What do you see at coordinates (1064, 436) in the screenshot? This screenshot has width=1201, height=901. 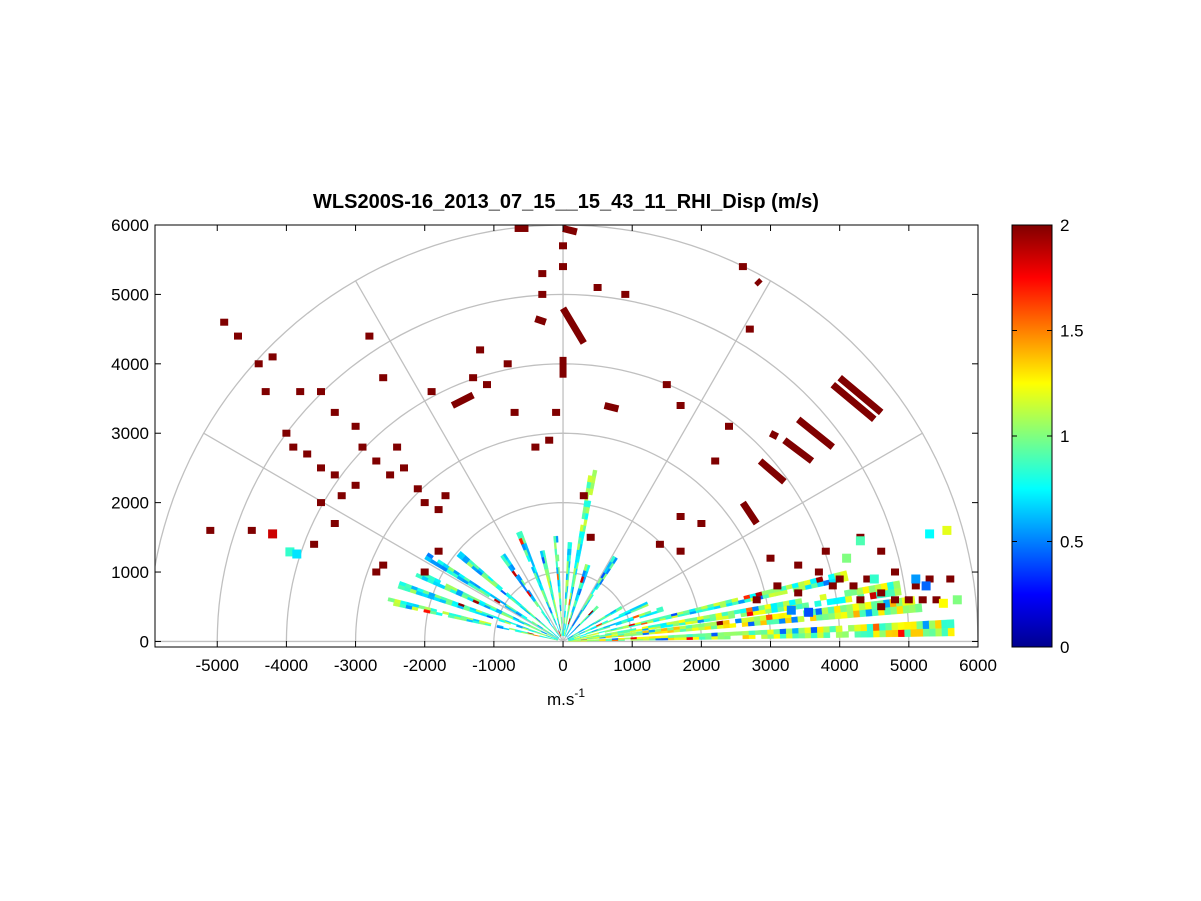 I see `colorbar-tick-label: 1` at bounding box center [1064, 436].